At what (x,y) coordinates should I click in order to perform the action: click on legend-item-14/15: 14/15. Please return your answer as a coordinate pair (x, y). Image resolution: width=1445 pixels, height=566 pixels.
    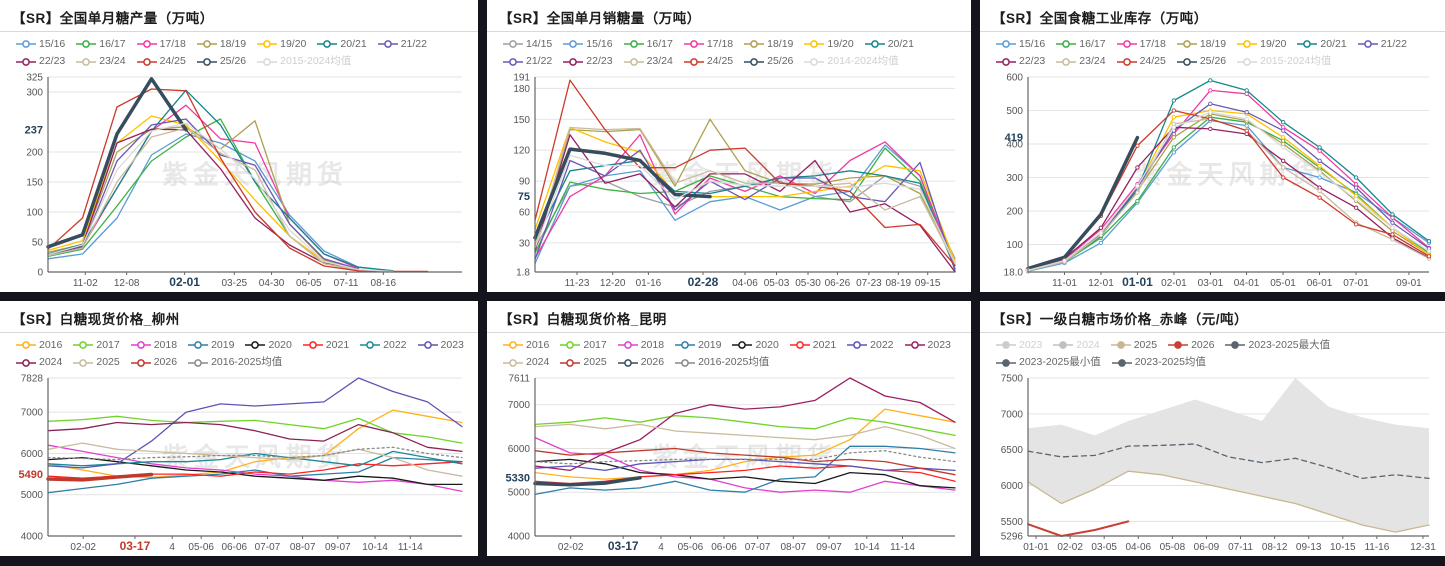
    Looking at the image, I should click on (527, 44).